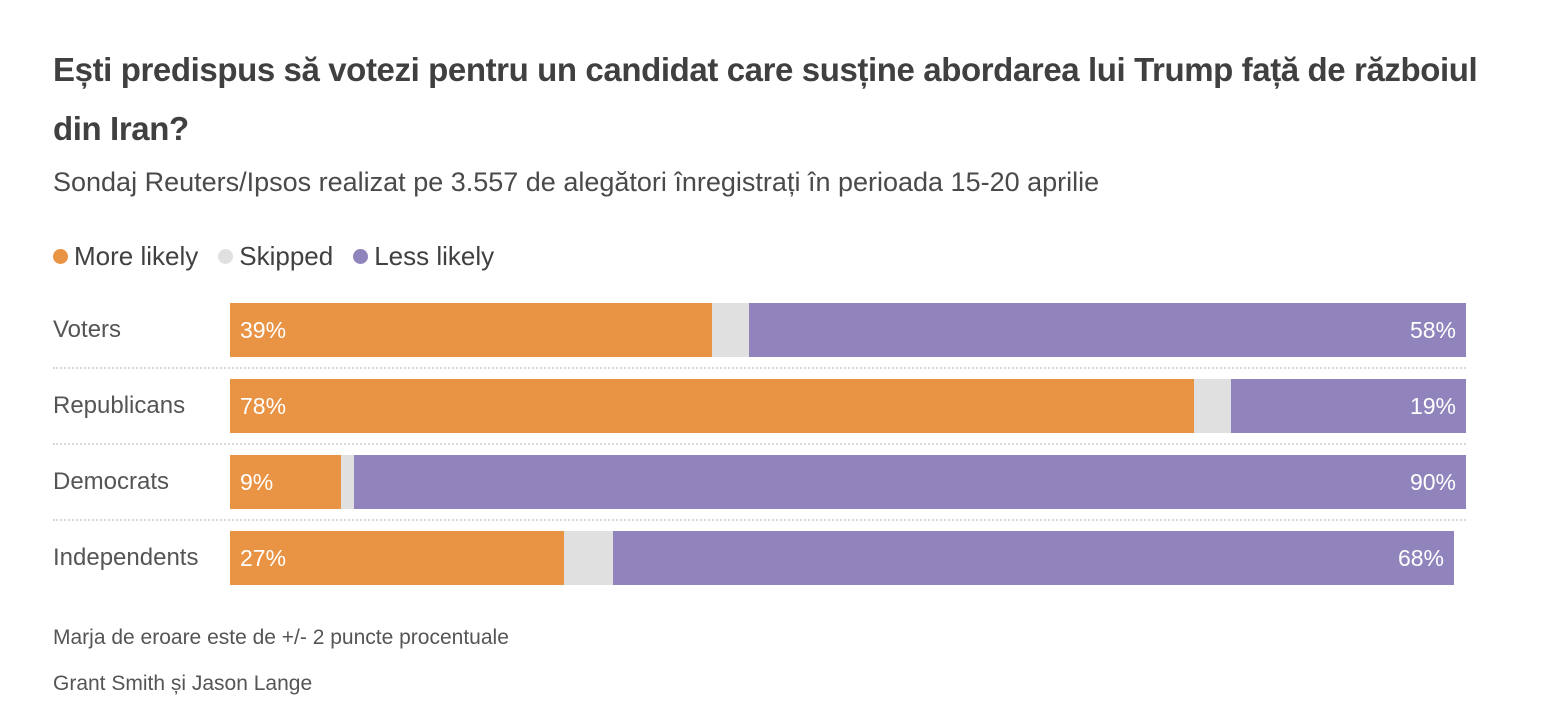 This screenshot has height=728, width=1564. What do you see at coordinates (119, 405) in the screenshot?
I see `category-label: Republicans` at bounding box center [119, 405].